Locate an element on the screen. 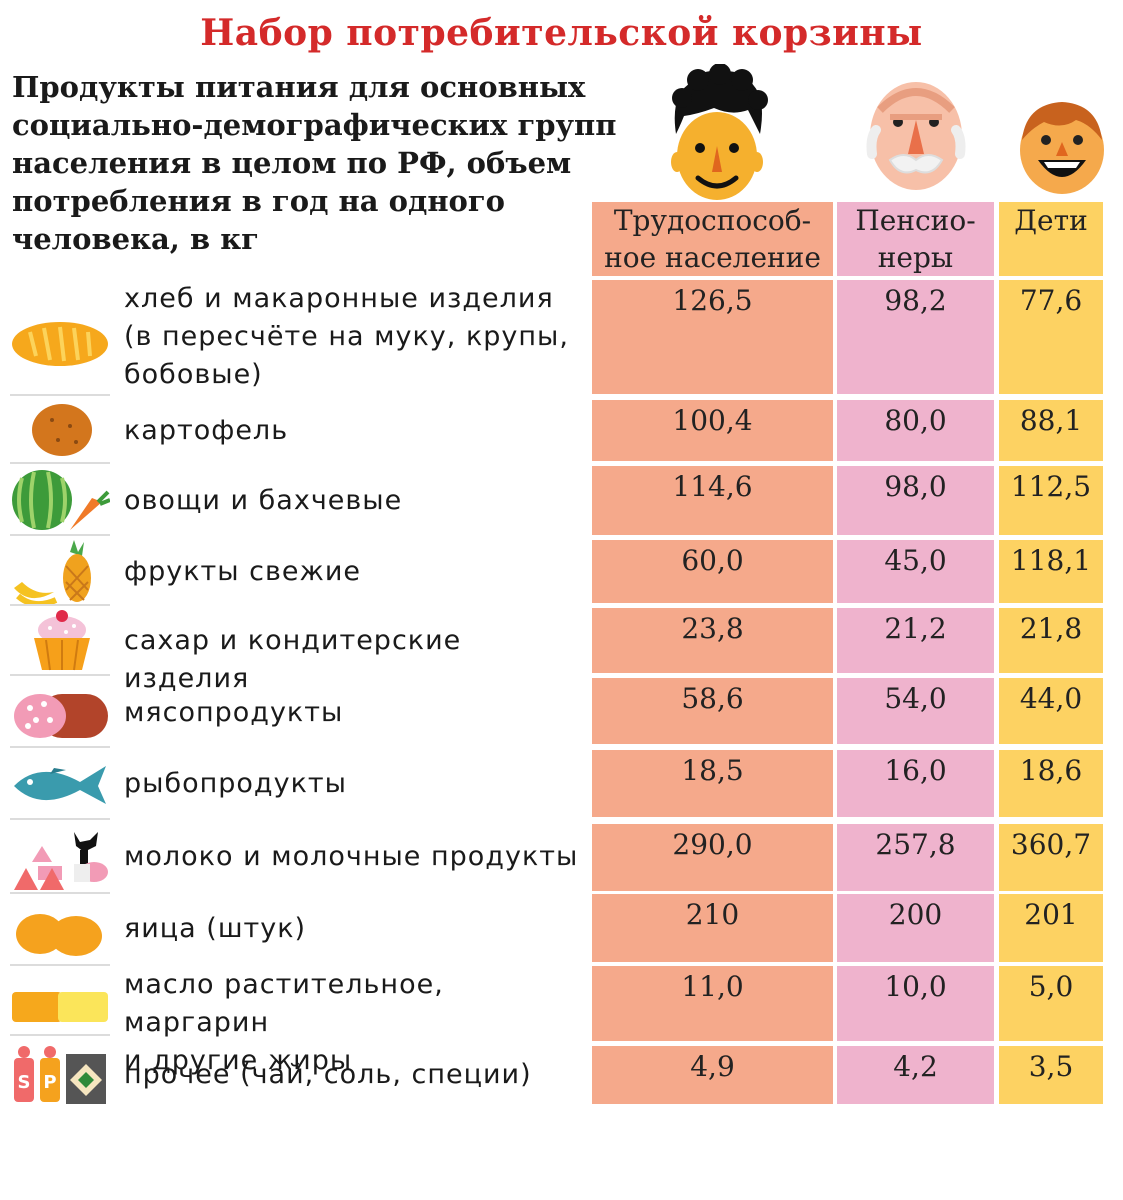 Image resolution: width=1123 pixels, height=1200 pixels. butter-icon is located at coordinates (60, 1007).